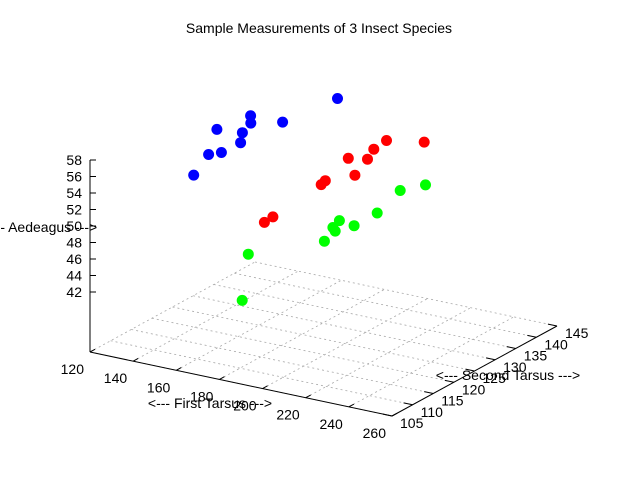  Describe the element at coordinates (74, 226) in the screenshot. I see `z-tick-label-4: 50` at that location.